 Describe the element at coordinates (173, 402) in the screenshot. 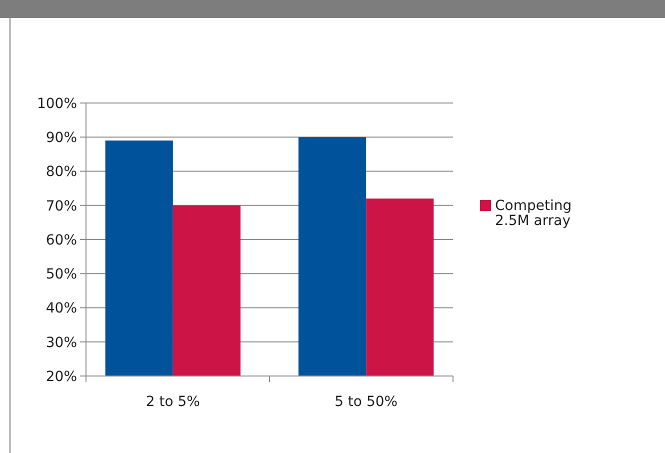

I see `x-tick-label: 2 to 5%` at that location.